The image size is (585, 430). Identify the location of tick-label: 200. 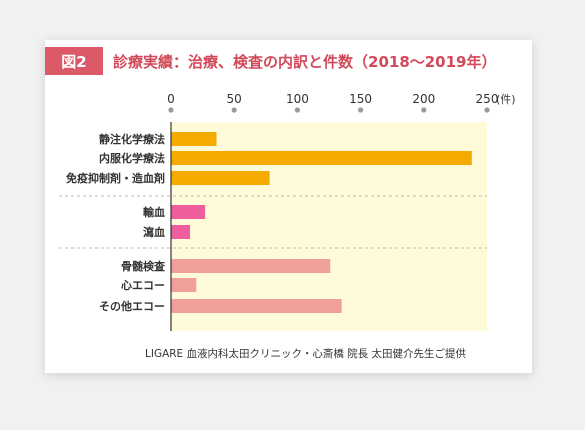
(423, 99).